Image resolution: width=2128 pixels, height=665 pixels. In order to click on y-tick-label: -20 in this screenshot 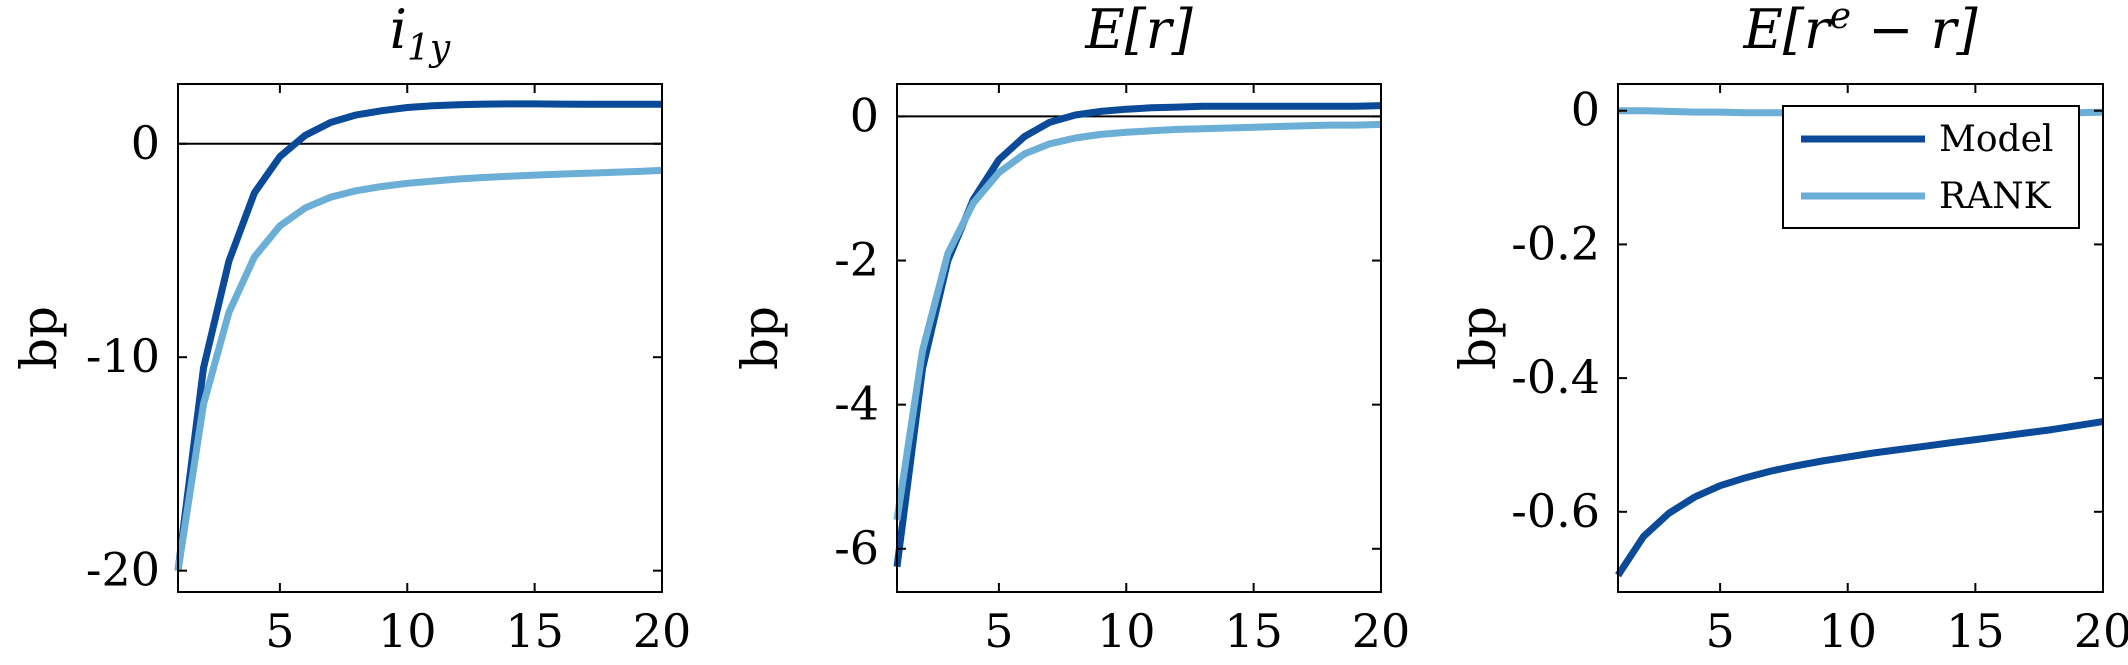, I will do `click(123, 570)`.